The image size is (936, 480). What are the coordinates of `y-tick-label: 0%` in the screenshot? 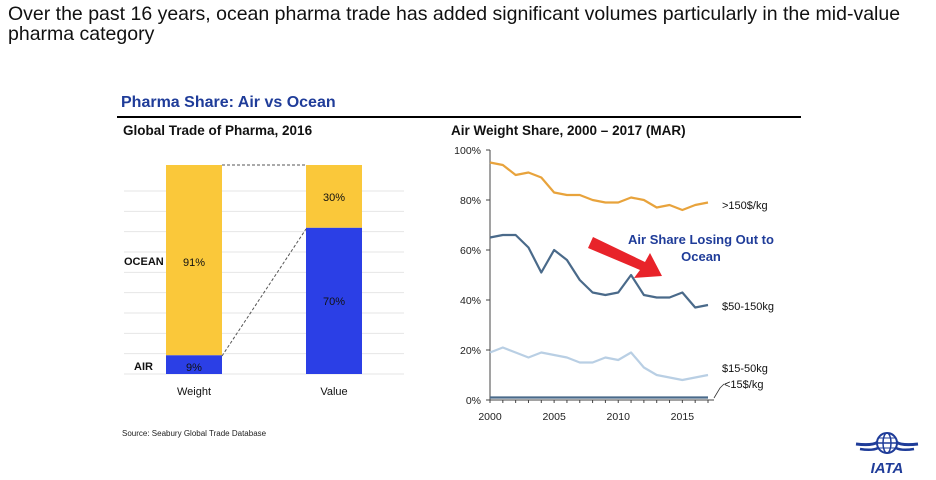 It's located at (473, 401).